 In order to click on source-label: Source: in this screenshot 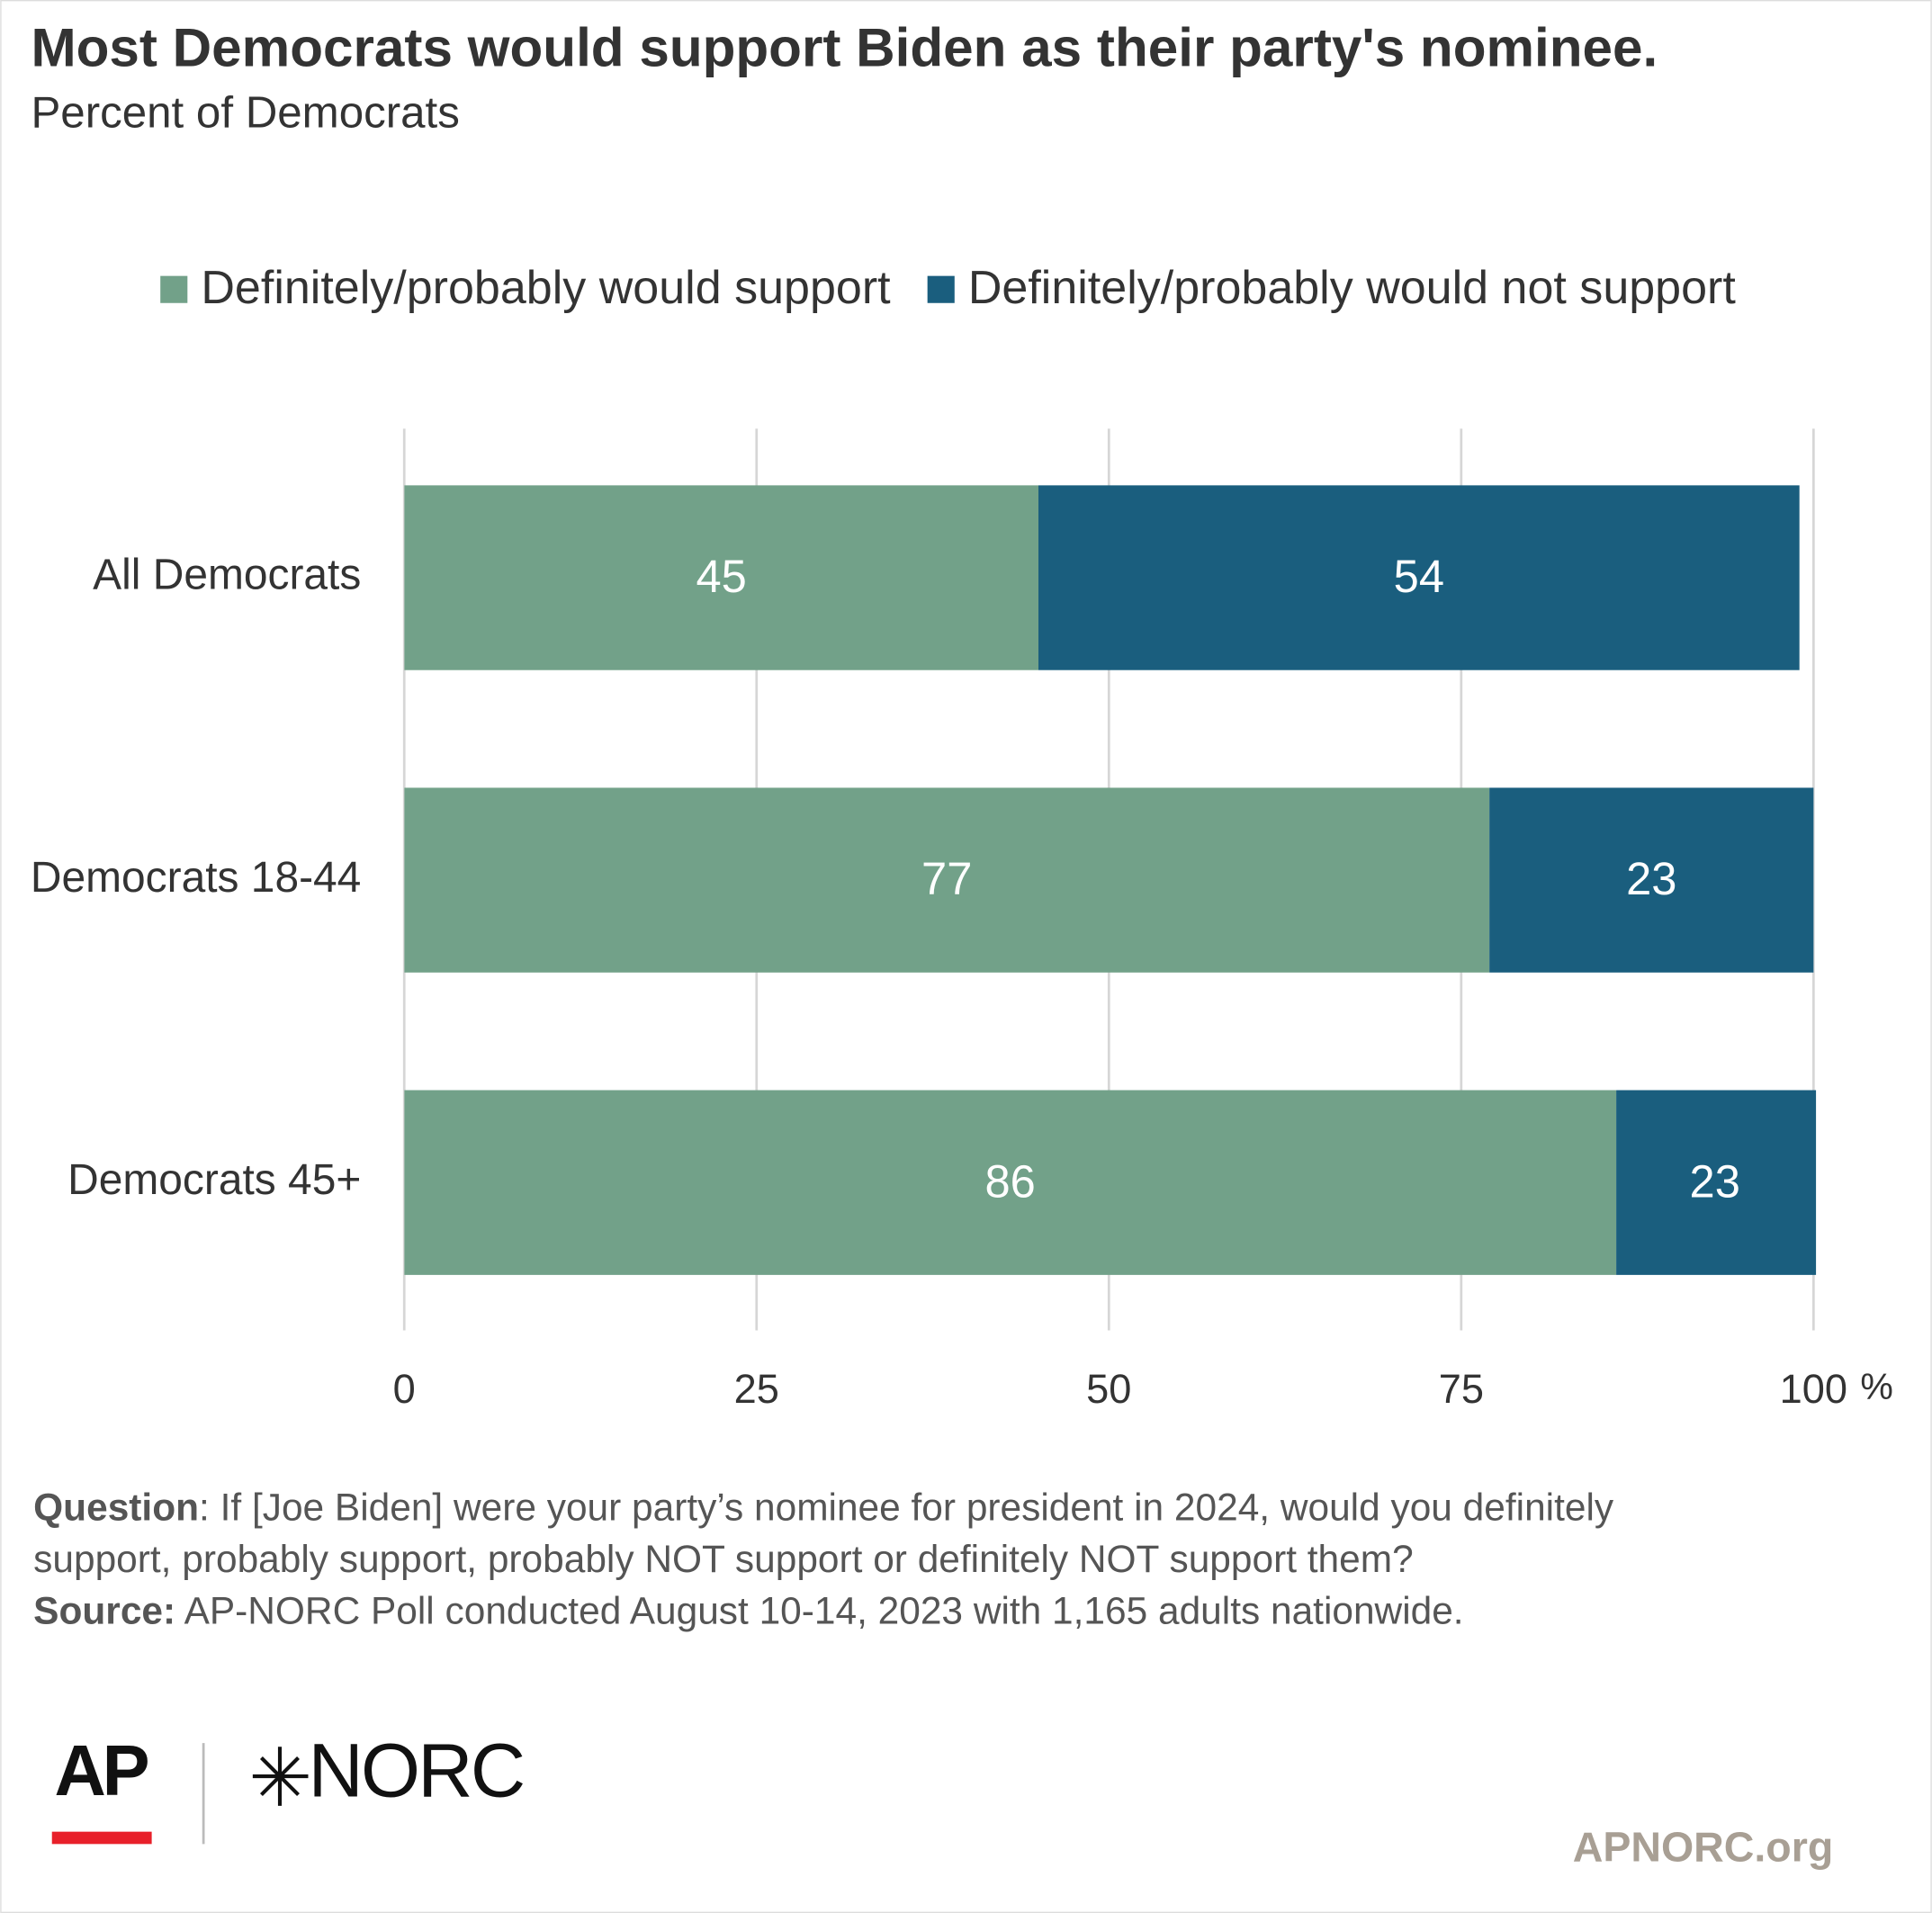, I will do `click(104, 1611)`.